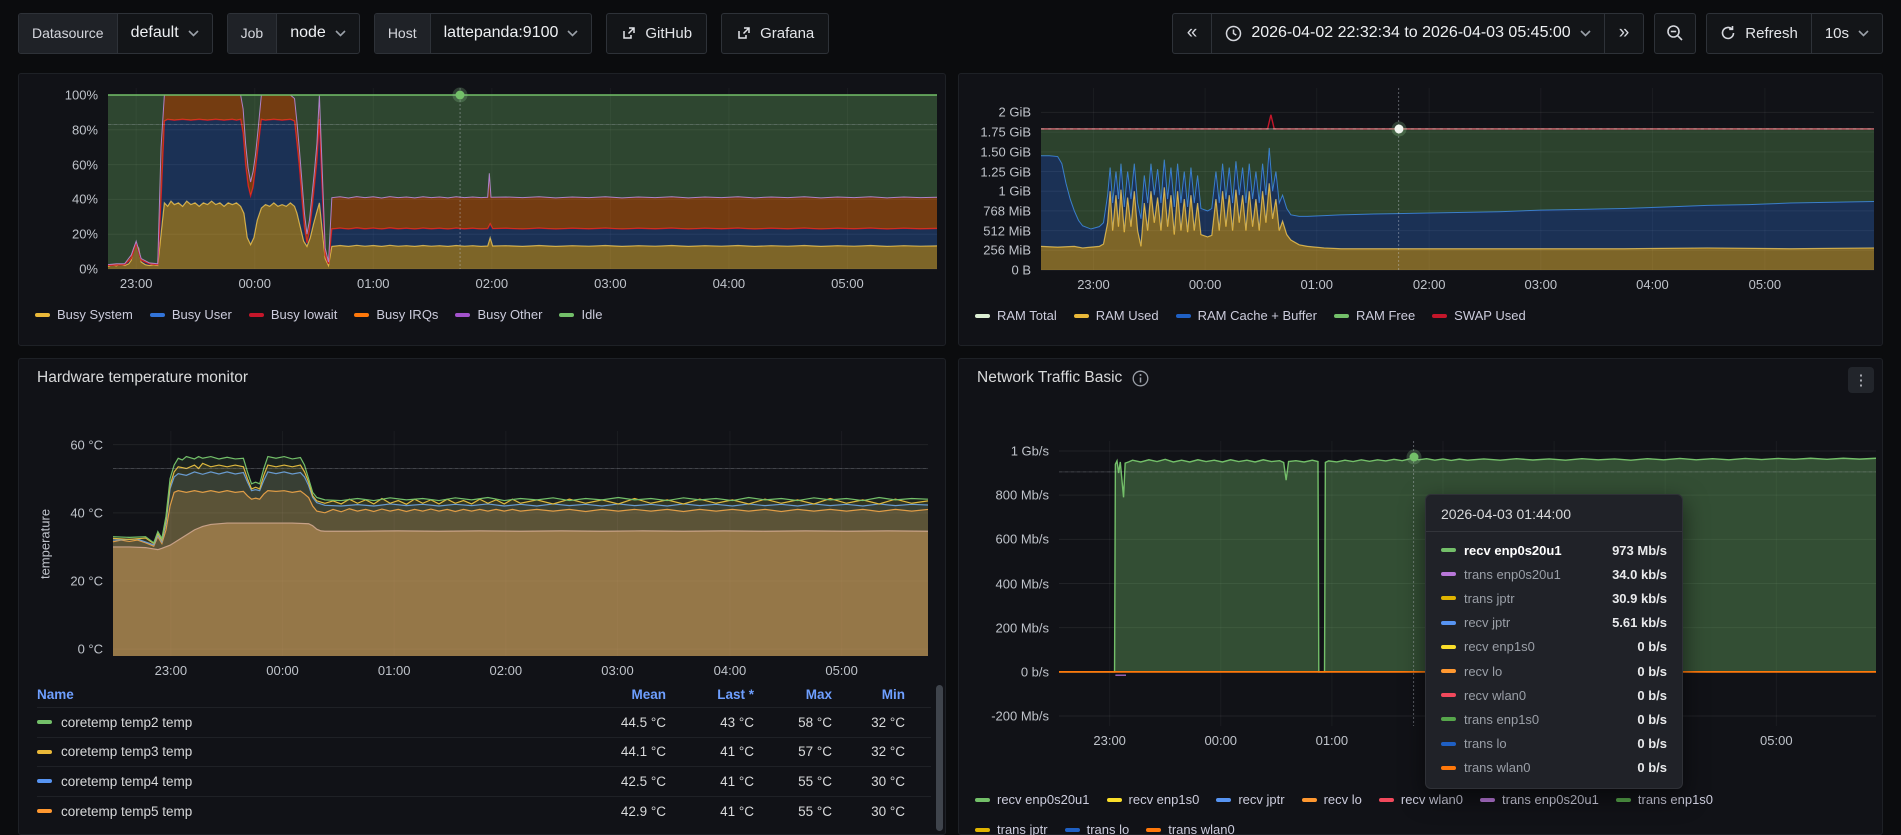  I want to click on host-picker: Host lattepanda:9100, so click(483, 33).